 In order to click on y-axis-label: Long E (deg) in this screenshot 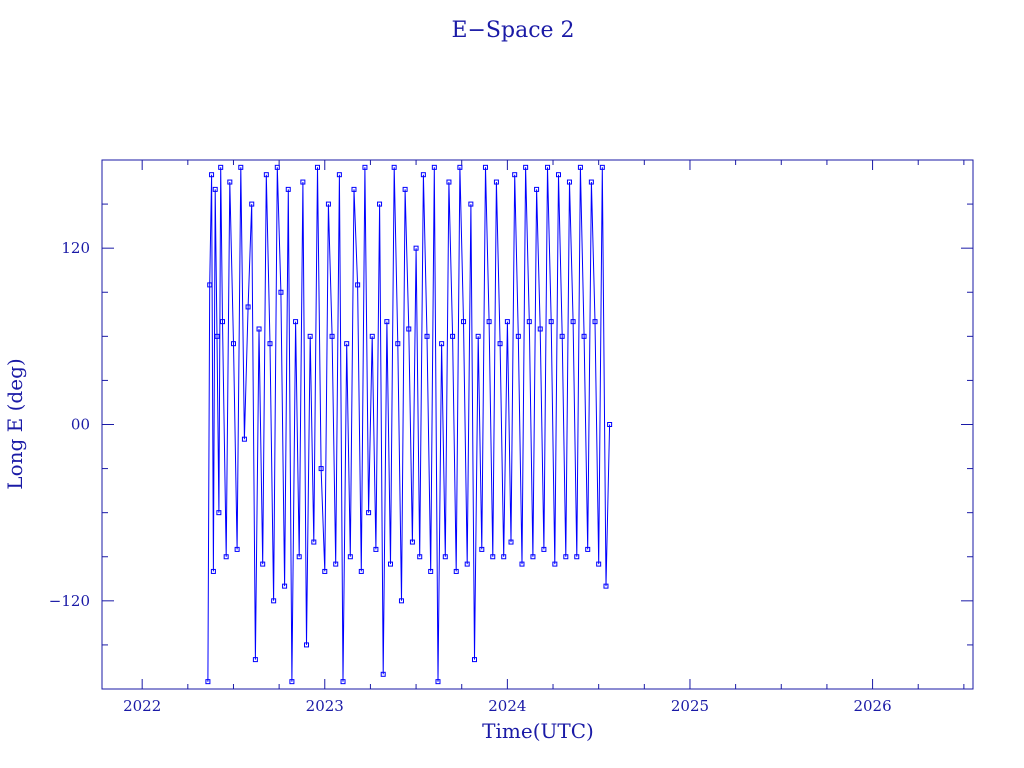, I will do `click(15, 423)`.